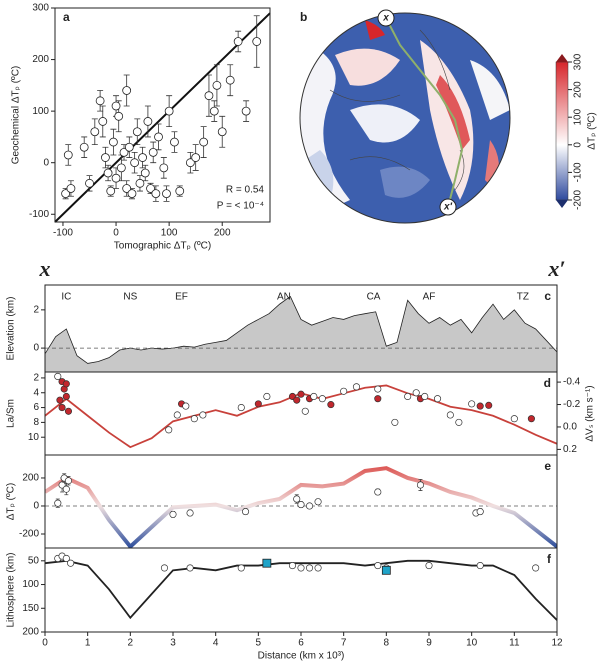 This screenshot has width=600, height=669. What do you see at coordinates (385, 18) in the screenshot?
I see `marker-label: x` at bounding box center [385, 18].